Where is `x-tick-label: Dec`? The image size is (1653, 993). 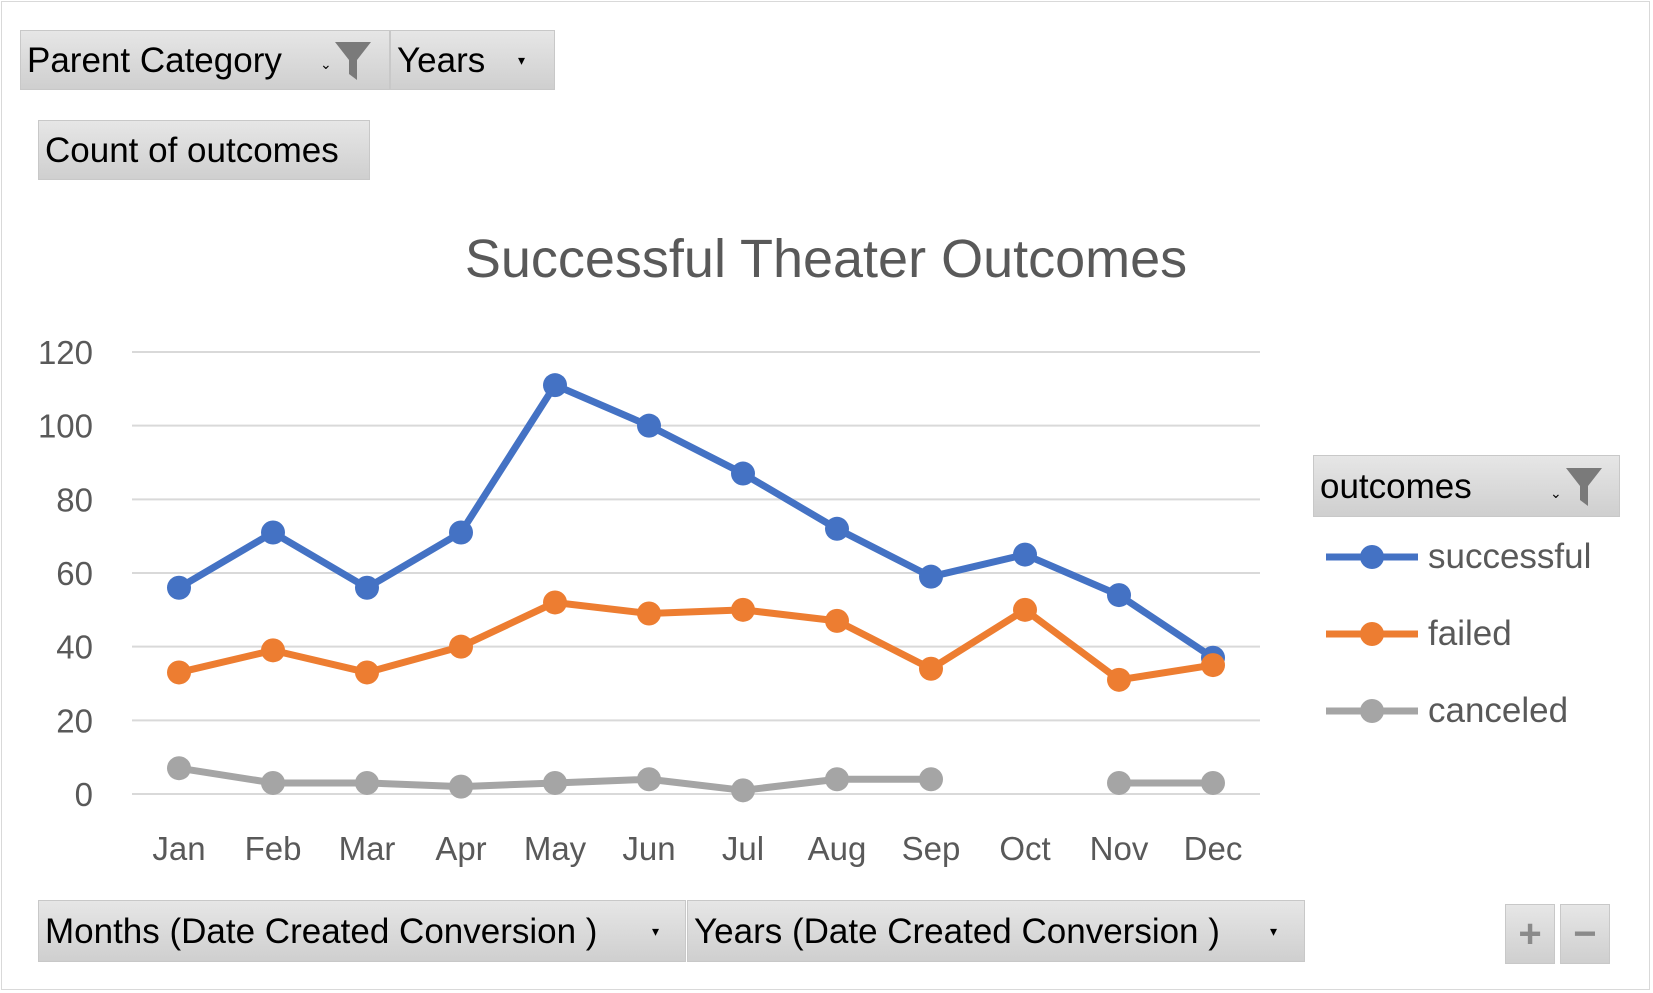 x-tick-label: Dec is located at coordinates (1213, 848).